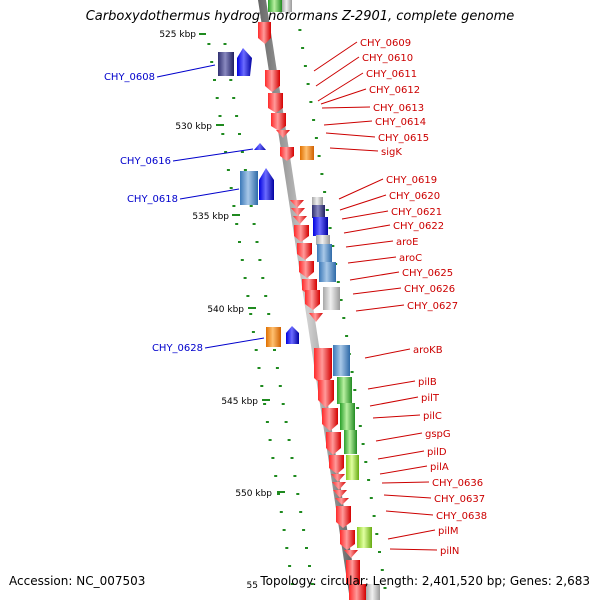 The width and height of the screenshot is (600, 600). I want to click on gene-label: pilM, so click(448, 531).